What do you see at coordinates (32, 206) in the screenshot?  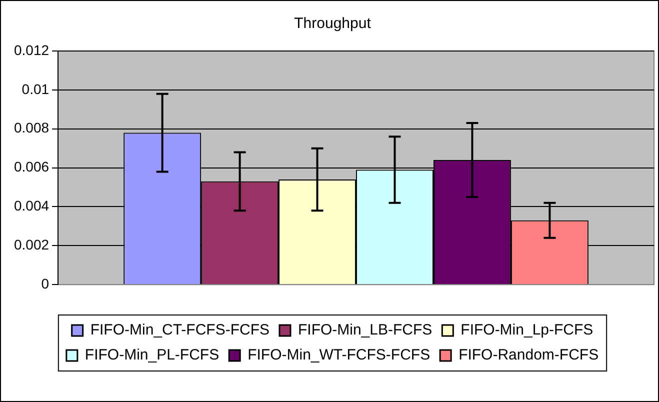 I see `y-tick-label: 0.004` at bounding box center [32, 206].